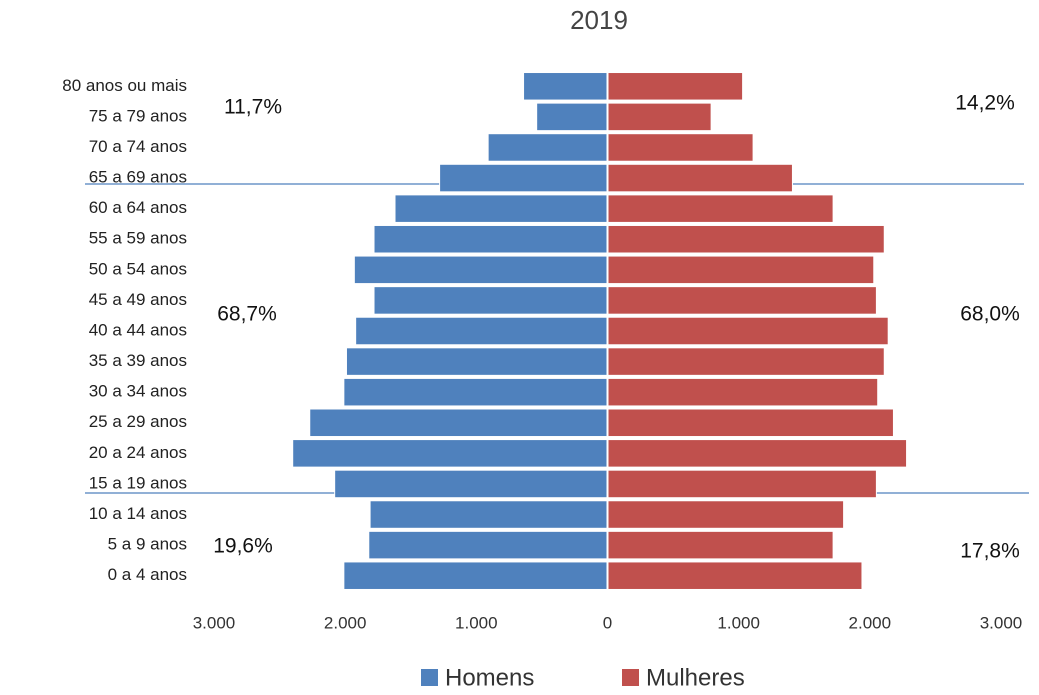  Describe the element at coordinates (138, 238) in the screenshot. I see `y-tick-label: 55 a 59 anos` at that location.